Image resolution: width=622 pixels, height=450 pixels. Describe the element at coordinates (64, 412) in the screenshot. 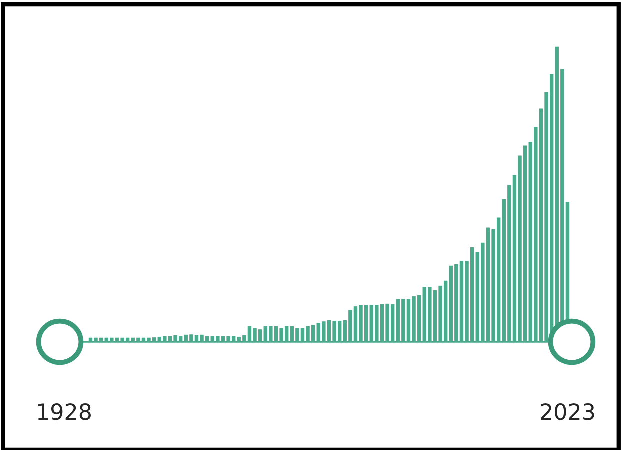

I see `x-tick-label: 1928` at that location.